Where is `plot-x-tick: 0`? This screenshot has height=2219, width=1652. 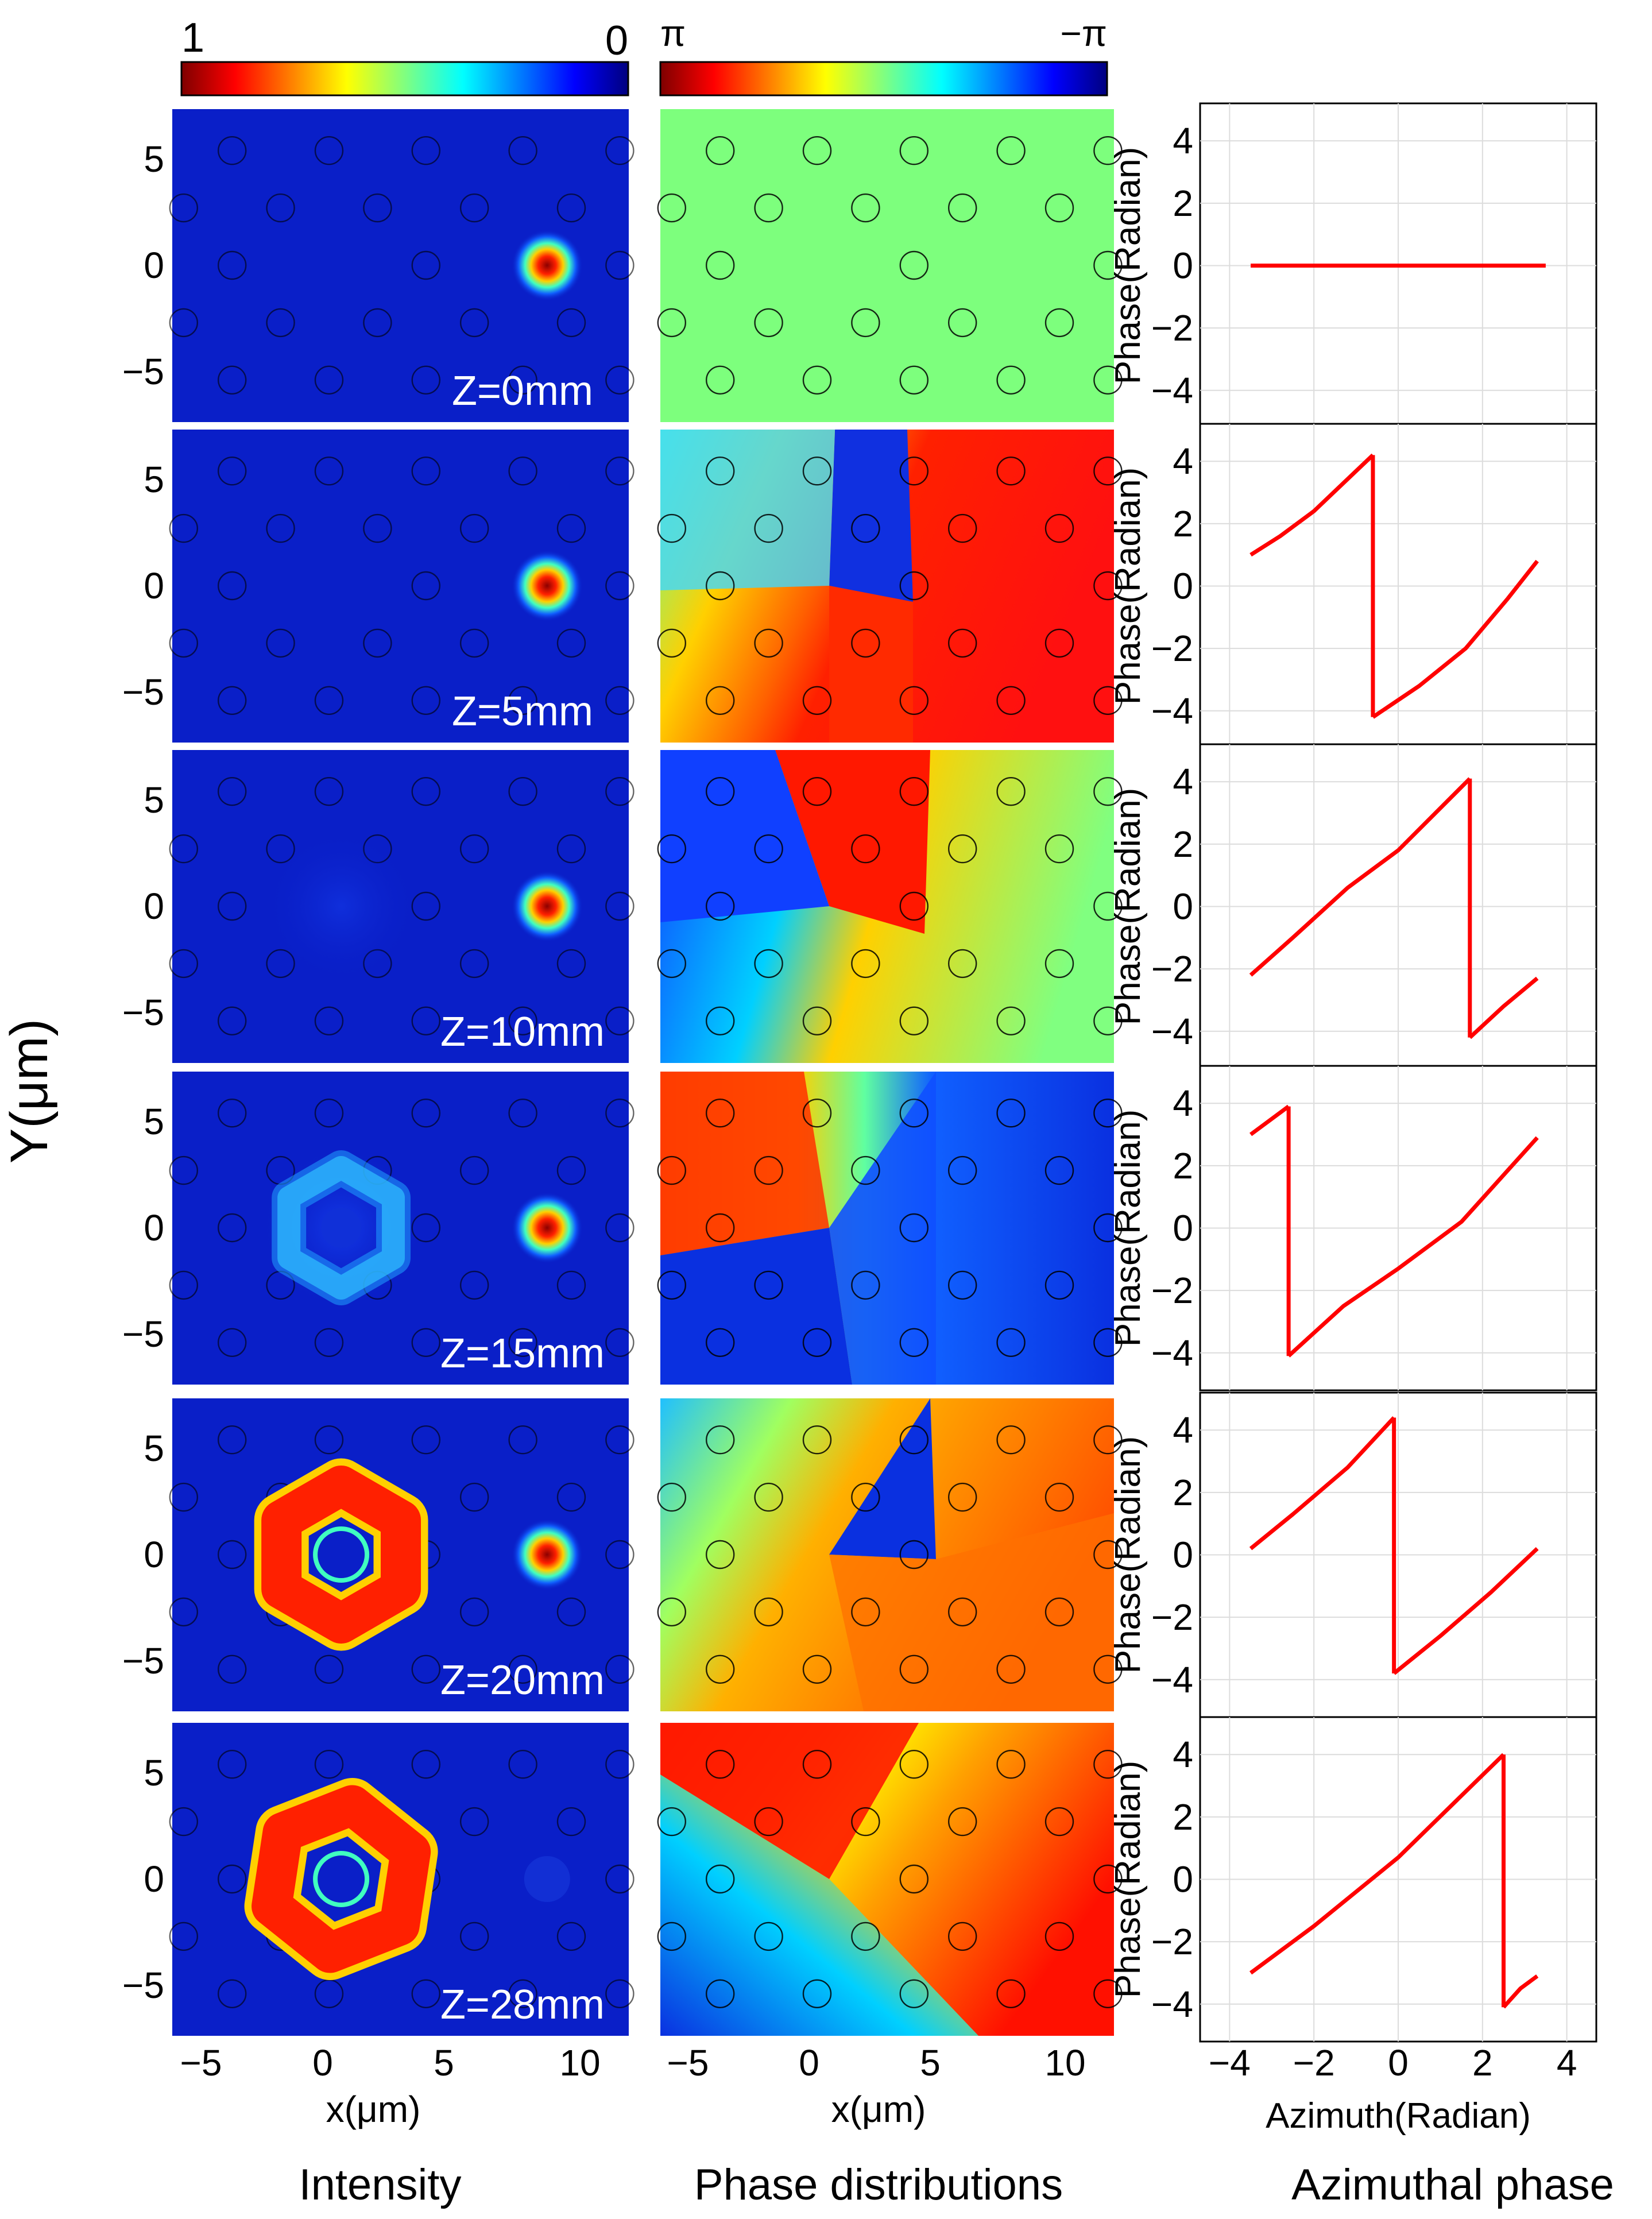
plot-x-tick: 0 is located at coordinates (1398, 2062).